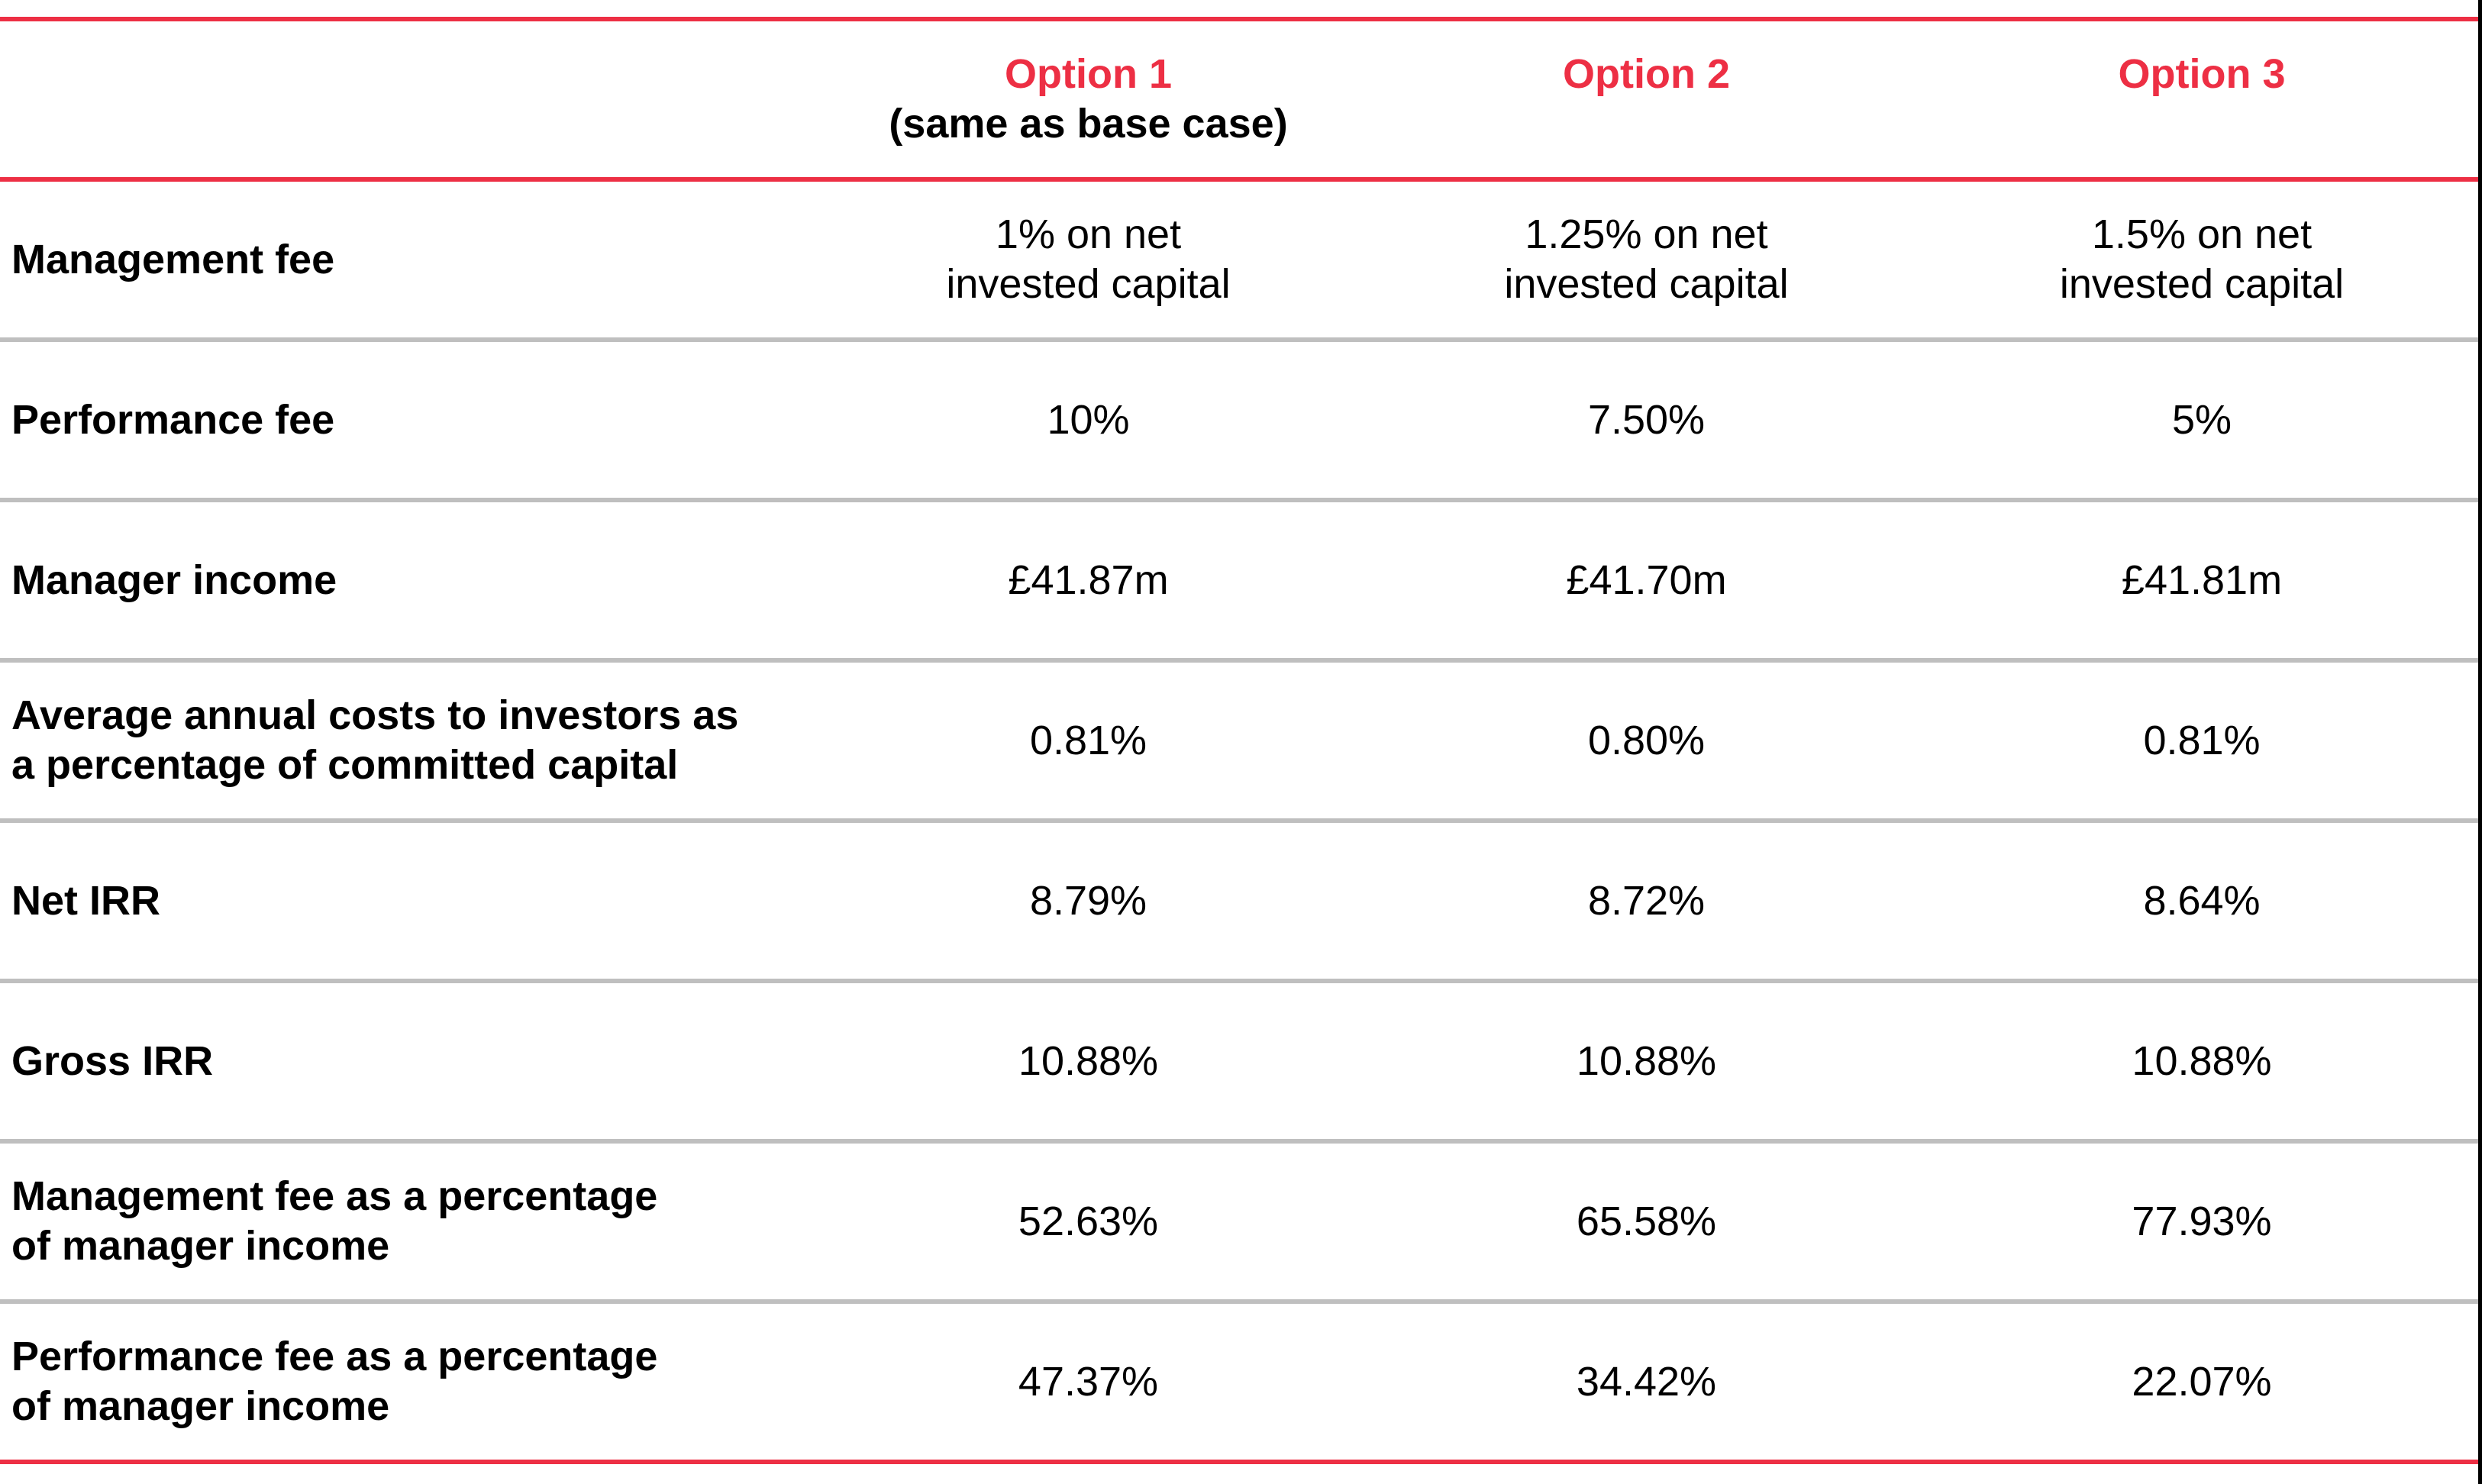  Describe the element at coordinates (112, 1060) in the screenshot. I see `row-label: Gross IRR` at that location.